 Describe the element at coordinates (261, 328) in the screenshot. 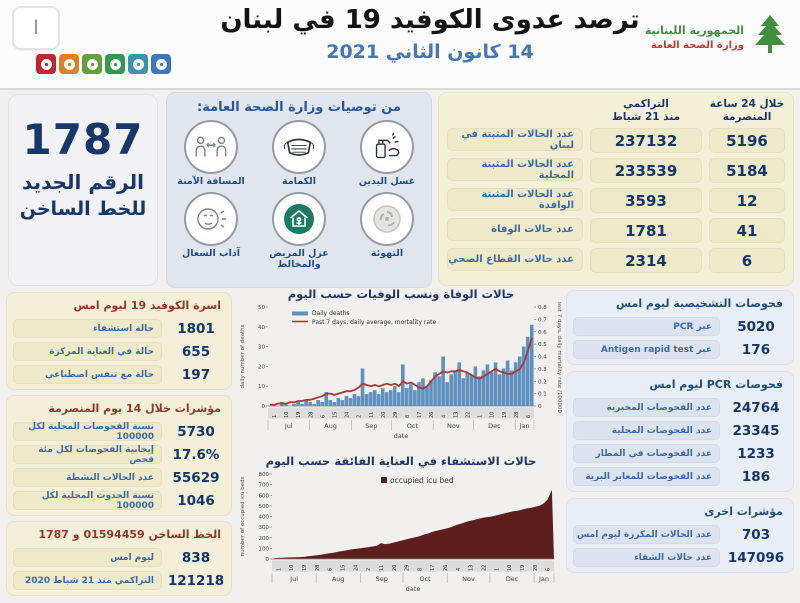

I see `svg-text: 40` at that location.